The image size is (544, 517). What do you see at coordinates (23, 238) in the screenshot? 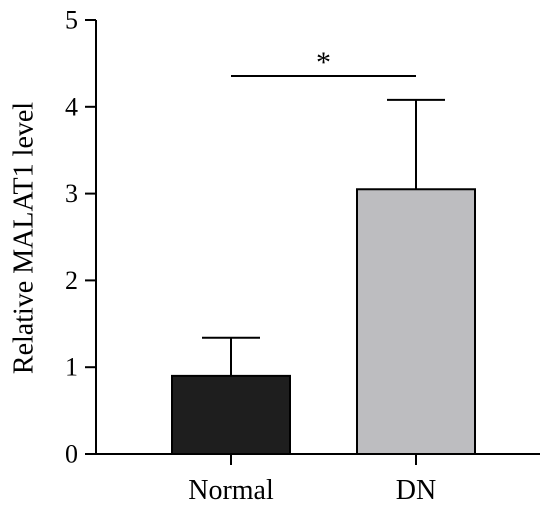
I see `y-axis-label: Relative MALAT1 level` at bounding box center [23, 238].